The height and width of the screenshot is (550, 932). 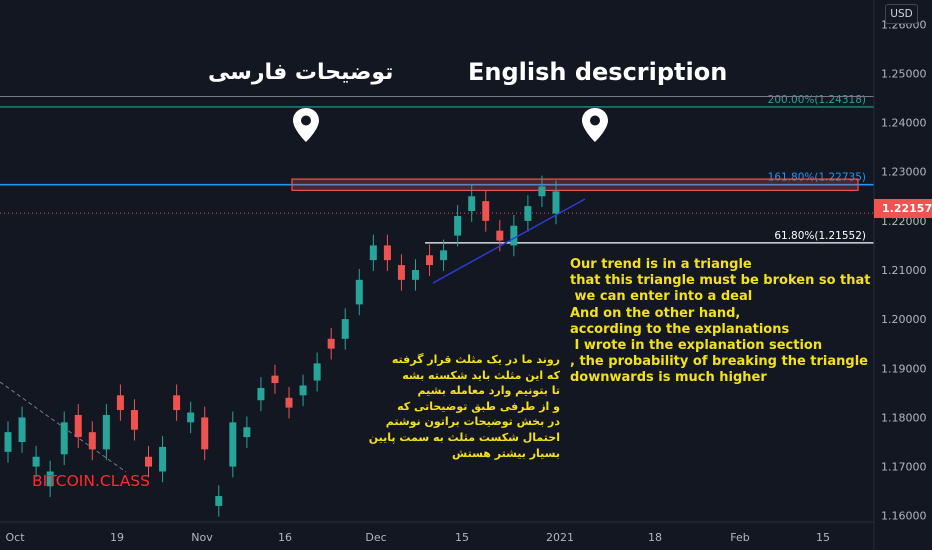 What do you see at coordinates (375, 537) in the screenshot?
I see `time-tick-label: Dec` at bounding box center [375, 537].